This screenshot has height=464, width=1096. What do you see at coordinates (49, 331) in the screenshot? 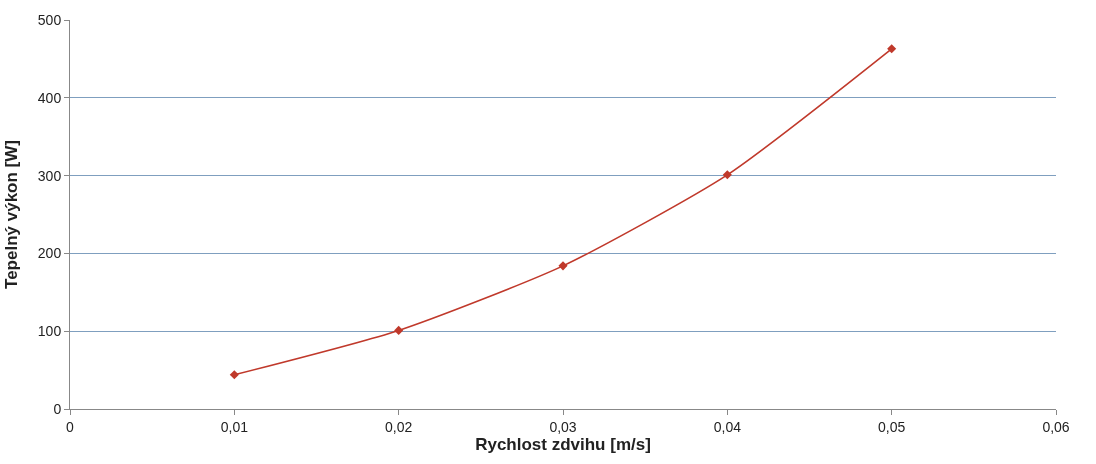
I see `y-tick-label: 100` at bounding box center [49, 331].